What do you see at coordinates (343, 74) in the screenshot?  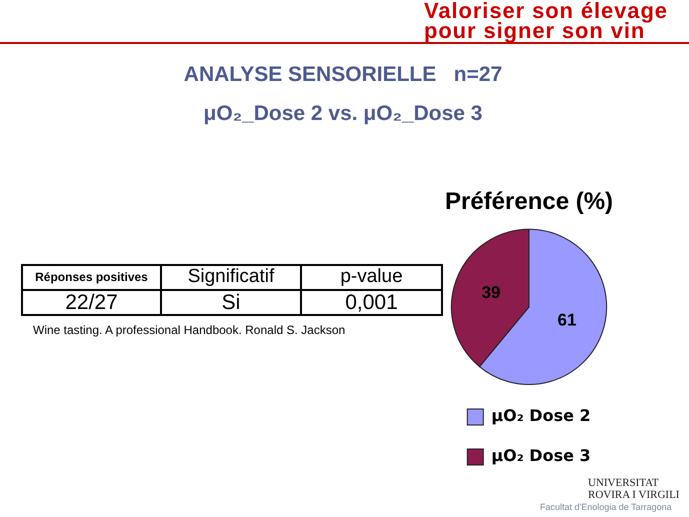 I see `text: ANALYSE SENSORIELLE n=27` at bounding box center [343, 74].